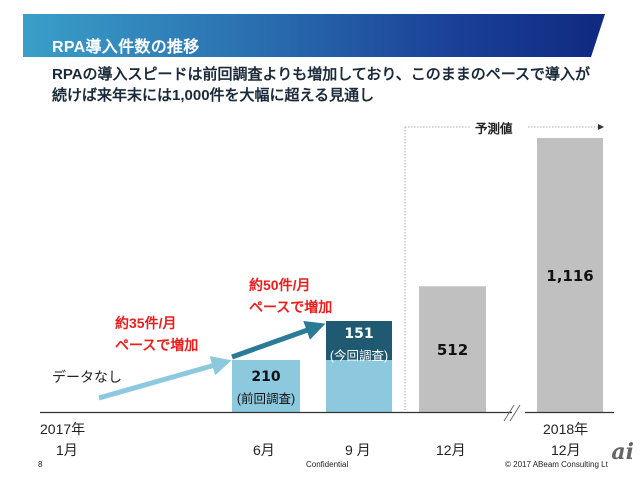 The height and width of the screenshot is (481, 640). I want to click on annotation-50-line2: ペースで増加, so click(291, 307).